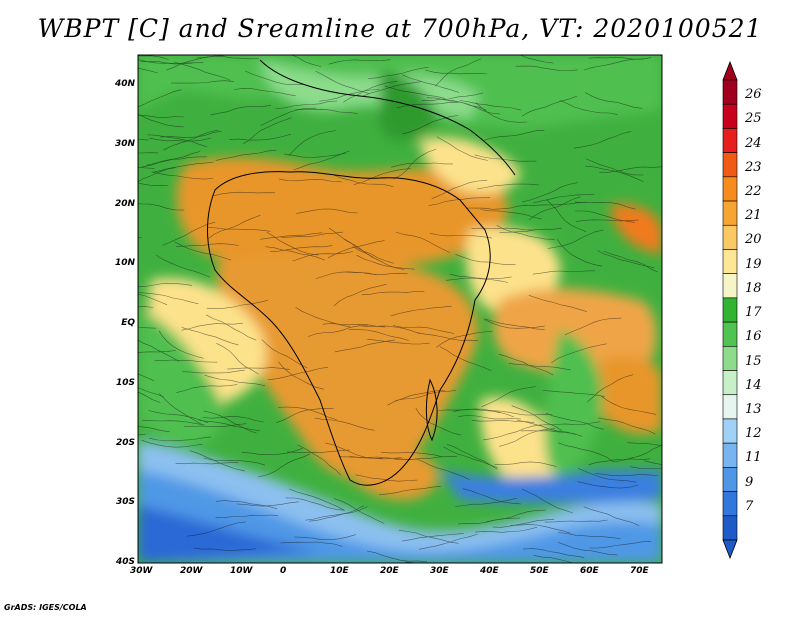 This screenshot has height=618, width=800. What do you see at coordinates (125, 382) in the screenshot?
I see `lat-label: 10S` at bounding box center [125, 382].